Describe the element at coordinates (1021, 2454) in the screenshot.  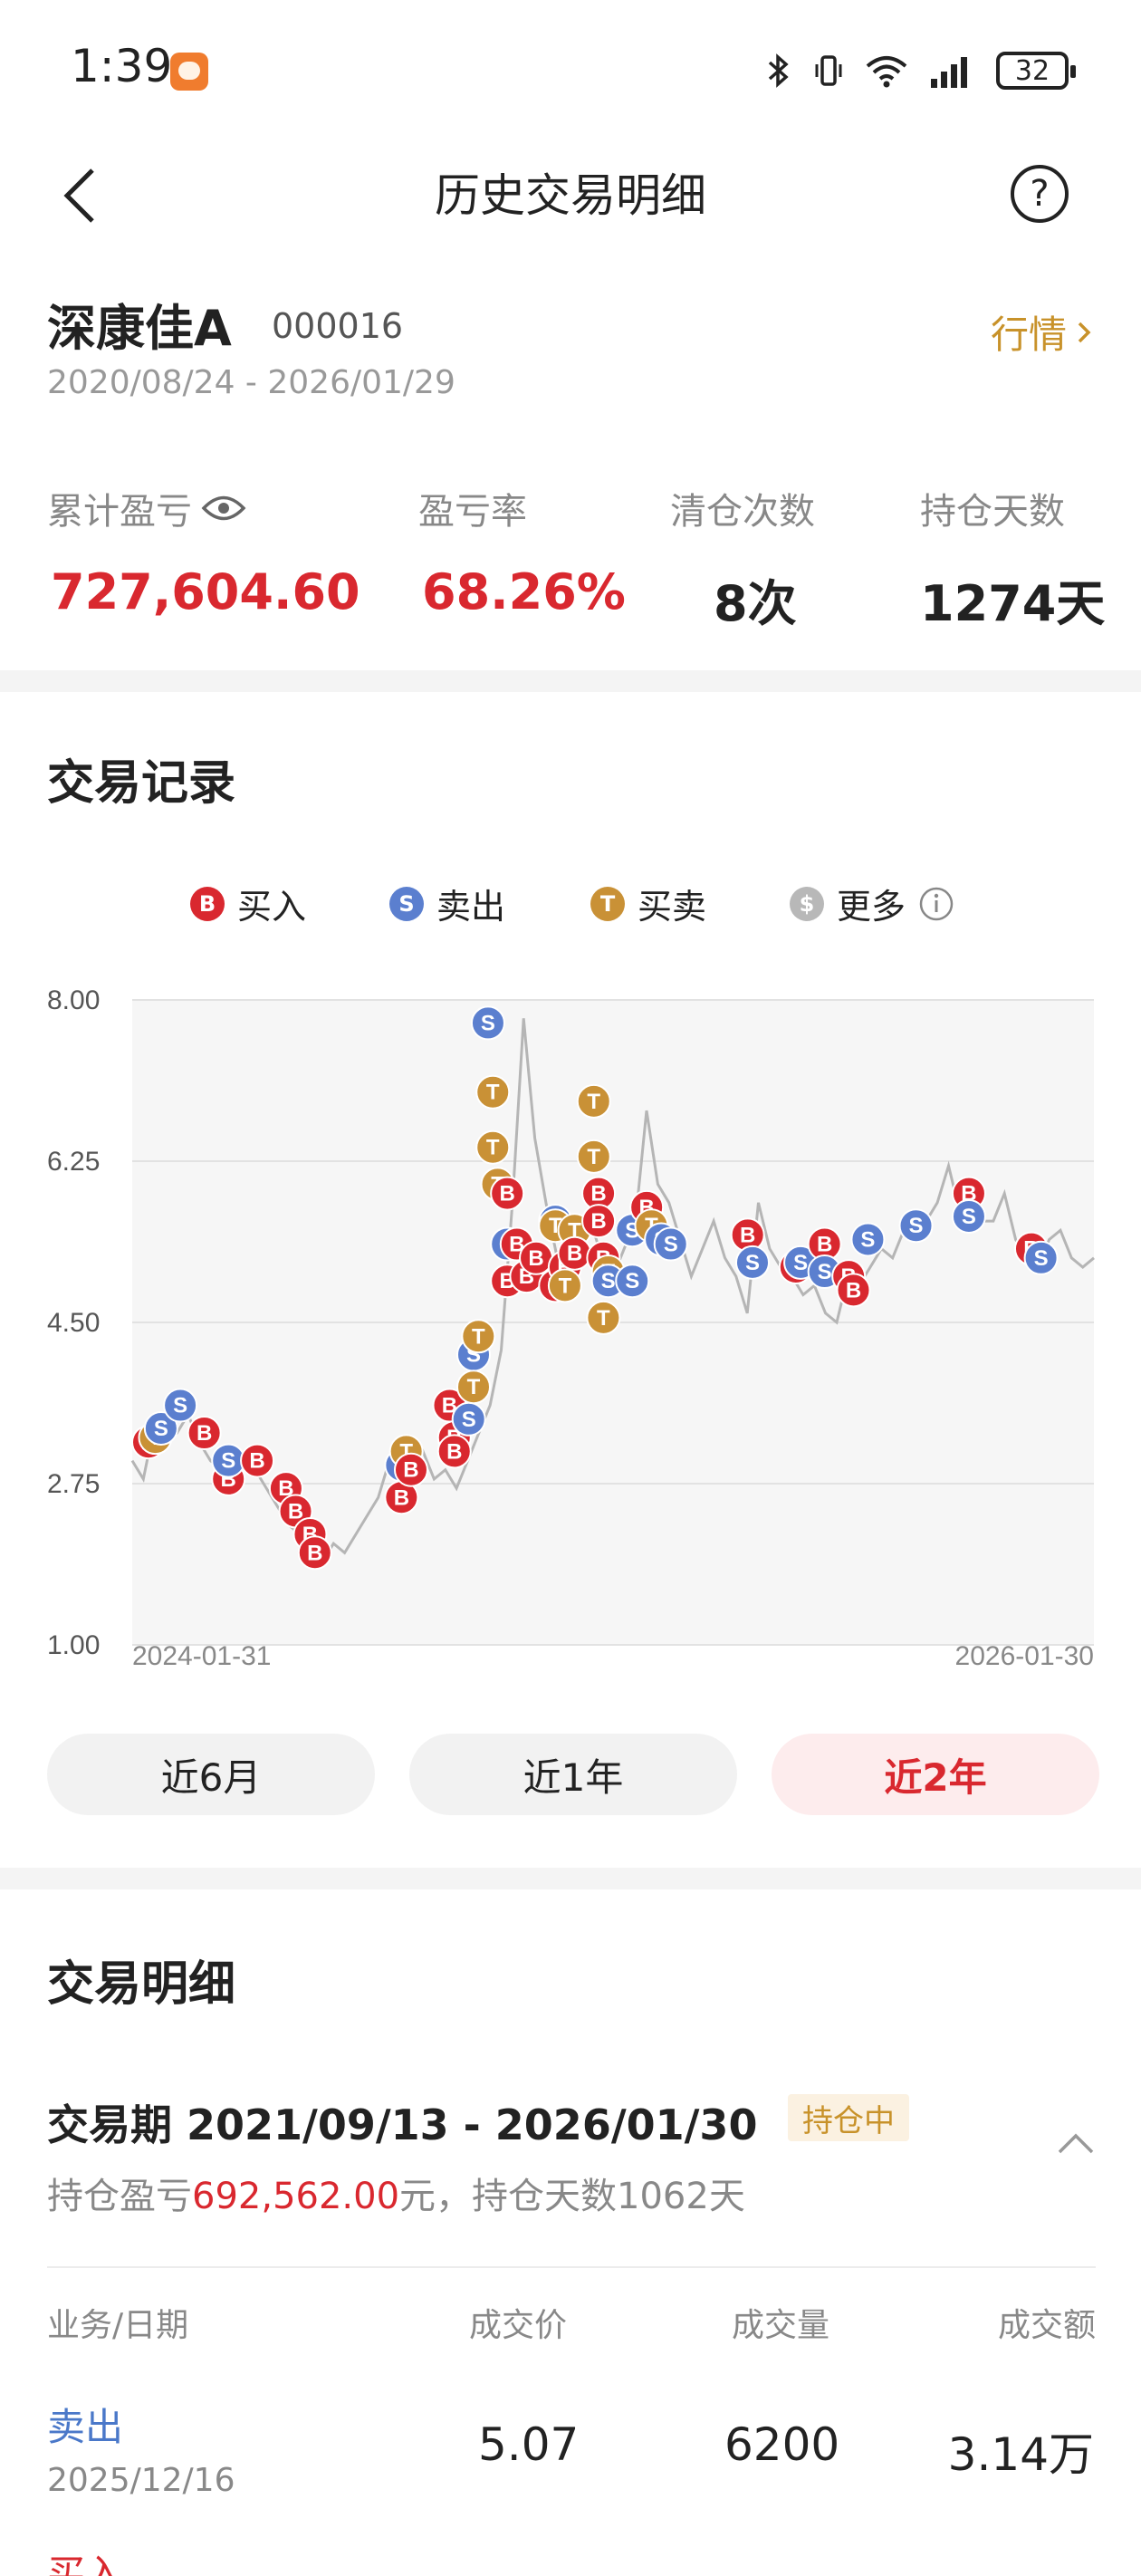
I see `row-amount: 3.14万` at that location.